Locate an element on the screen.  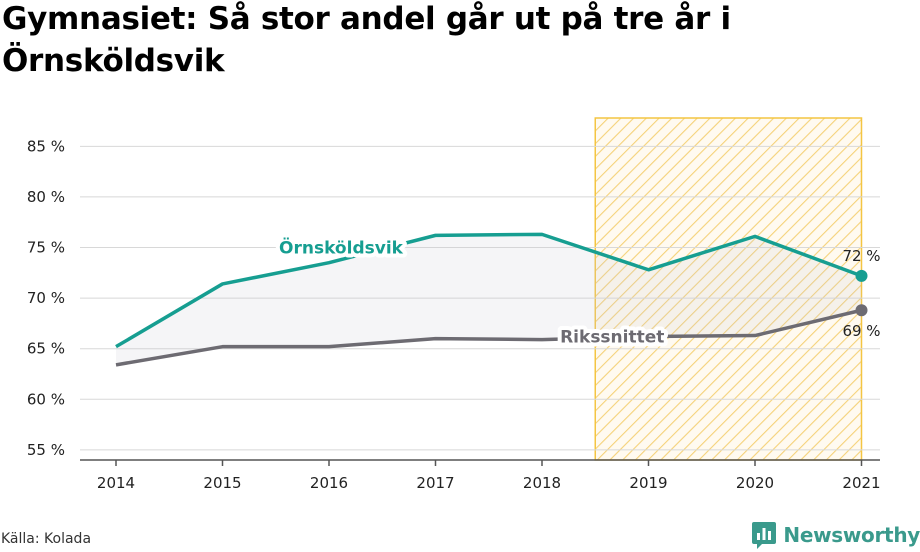
x-tick-label: 2021 is located at coordinates (861, 483).